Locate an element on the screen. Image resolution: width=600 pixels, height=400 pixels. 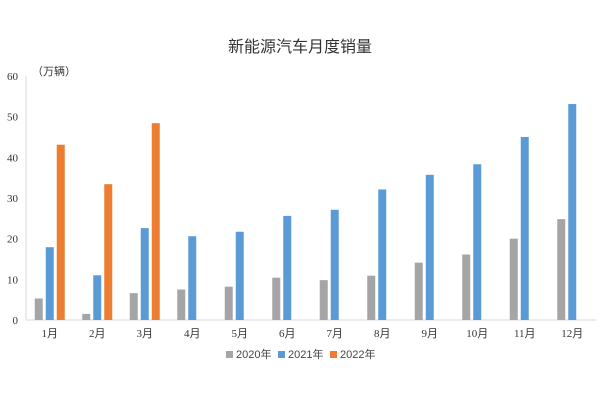
bar-2020年-12月 is located at coordinates (561, 269).